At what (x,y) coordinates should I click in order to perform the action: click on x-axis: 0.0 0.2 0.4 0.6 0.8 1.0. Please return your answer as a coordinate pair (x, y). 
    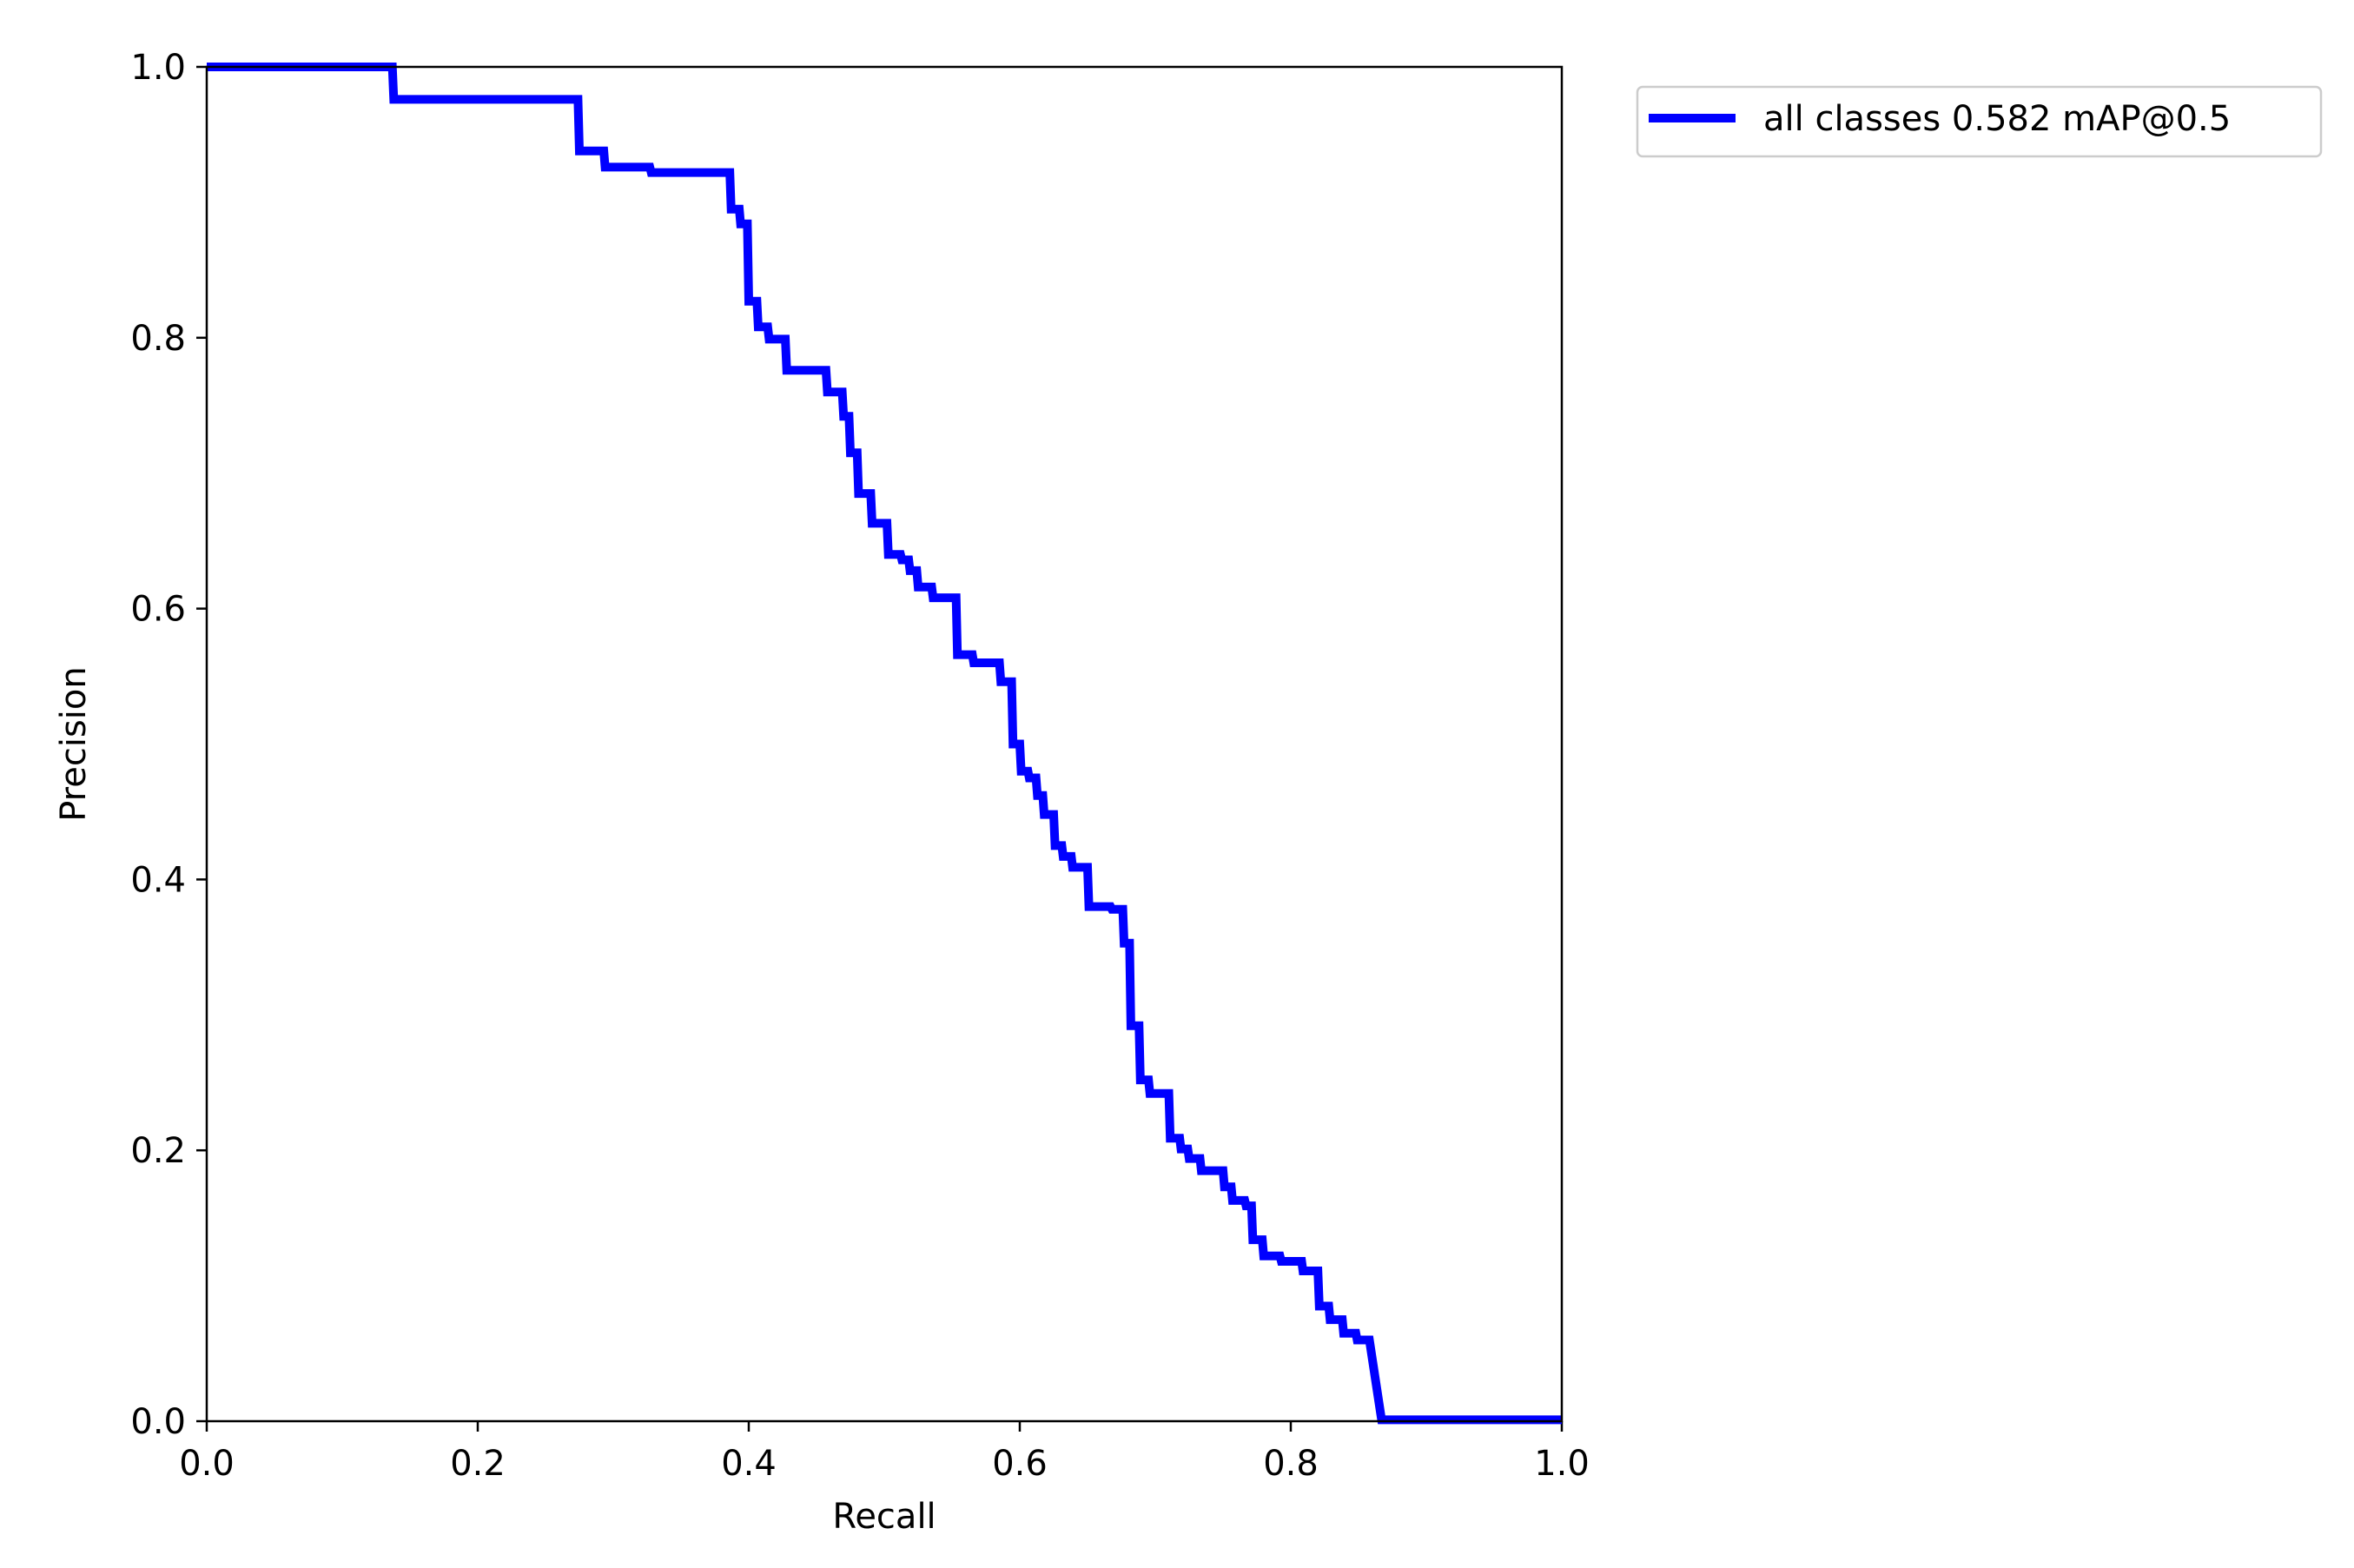
    Looking at the image, I should click on (885, 1452).